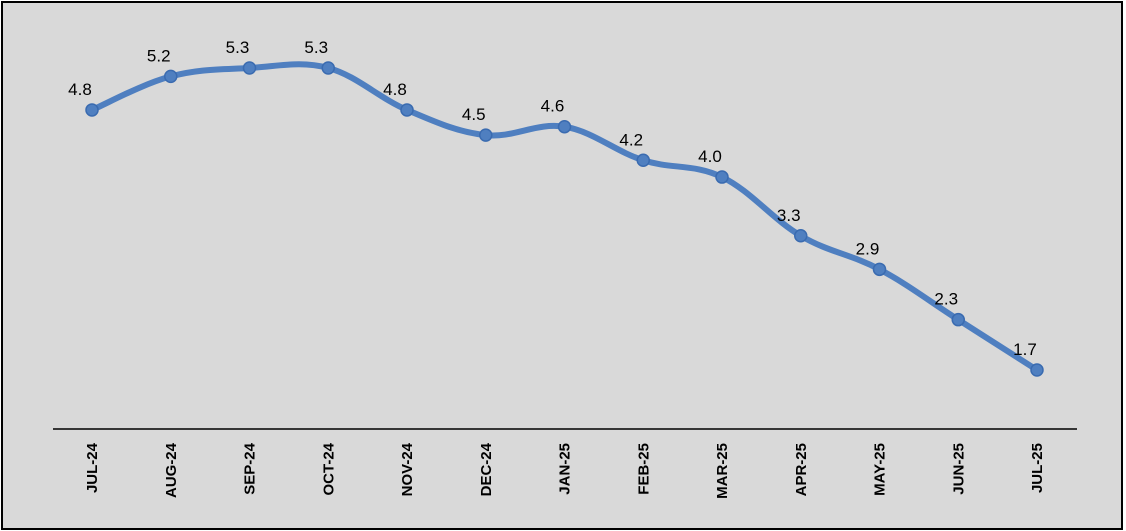 The image size is (1126, 531). Describe the element at coordinates (1025, 349) in the screenshot. I see `data-label-jul-25: 1.7` at that location.